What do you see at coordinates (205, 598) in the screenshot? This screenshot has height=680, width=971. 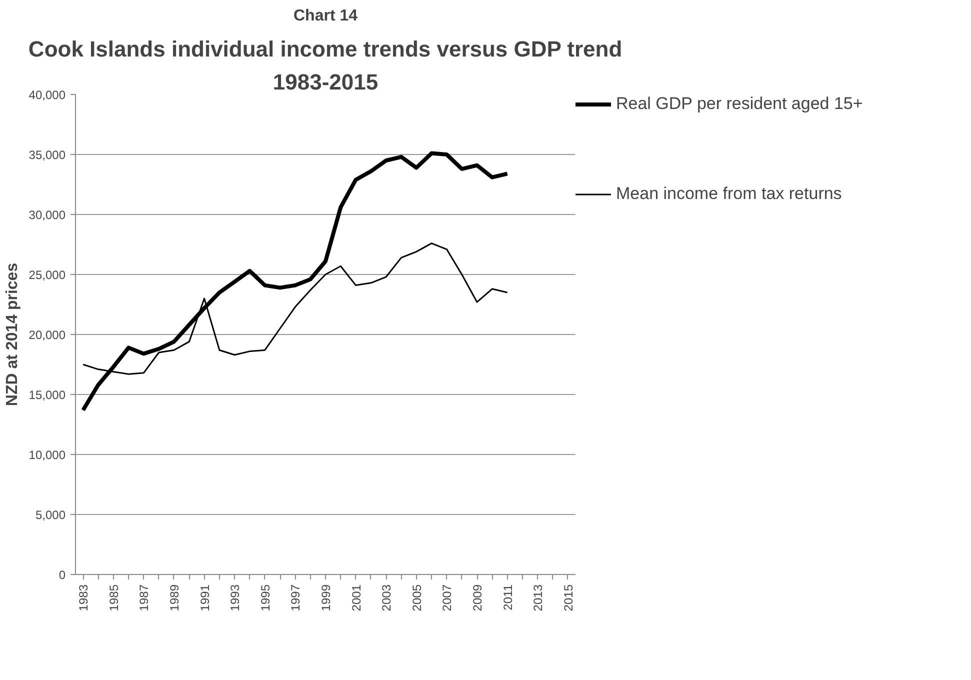 I see `x-tick-label: 1991` at bounding box center [205, 598].